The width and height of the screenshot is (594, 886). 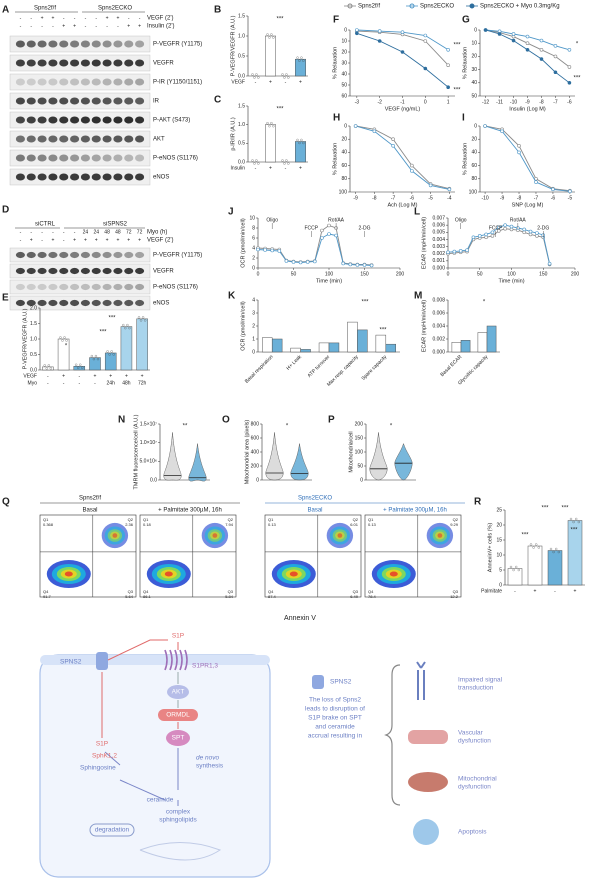 What do you see at coordinates (391, 427) in the screenshot?
I see `significance: *` at bounding box center [391, 427].